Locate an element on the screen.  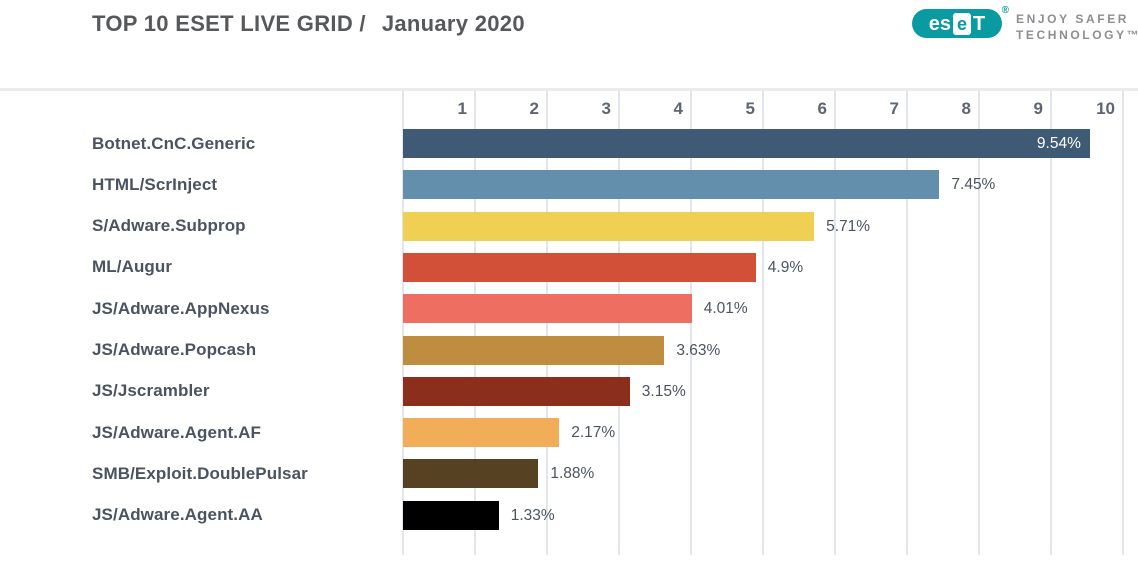
value-label: 7.45% is located at coordinates (973, 185).